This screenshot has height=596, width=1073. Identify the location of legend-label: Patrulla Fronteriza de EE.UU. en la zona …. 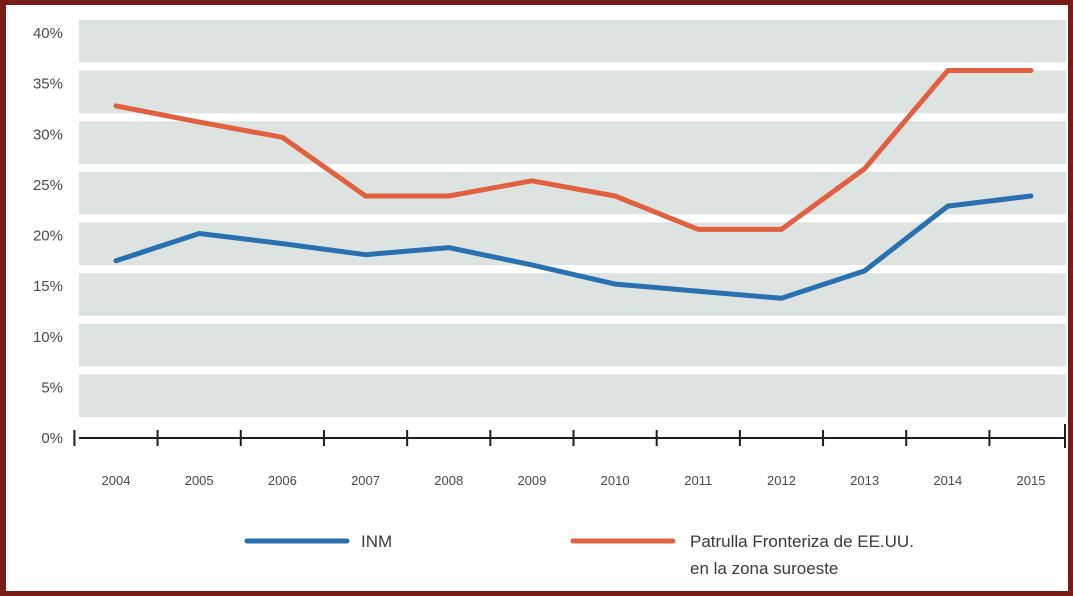
(802, 555).